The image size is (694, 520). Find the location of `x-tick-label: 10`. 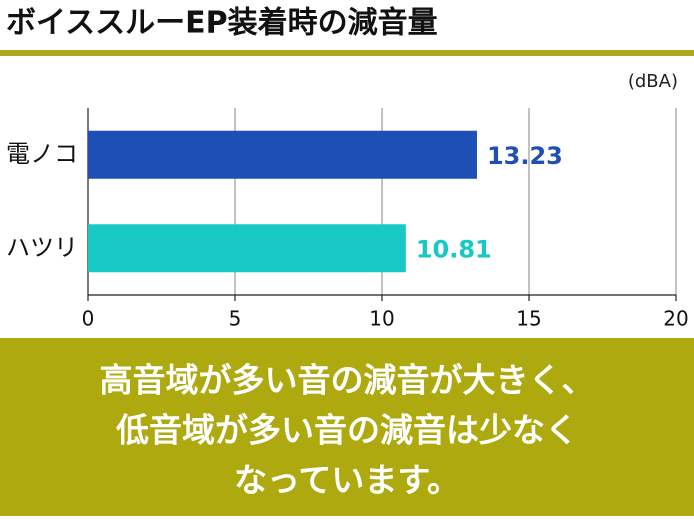

x-tick-label: 10 is located at coordinates (381, 319).